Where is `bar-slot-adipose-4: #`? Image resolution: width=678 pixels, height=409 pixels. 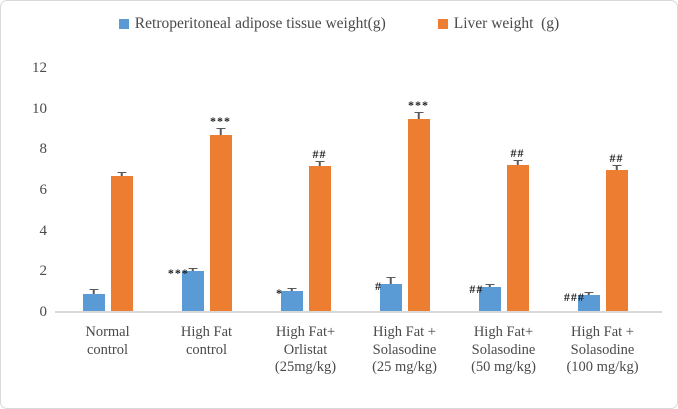
bar-slot-adipose-4: # is located at coordinates (388, 190).